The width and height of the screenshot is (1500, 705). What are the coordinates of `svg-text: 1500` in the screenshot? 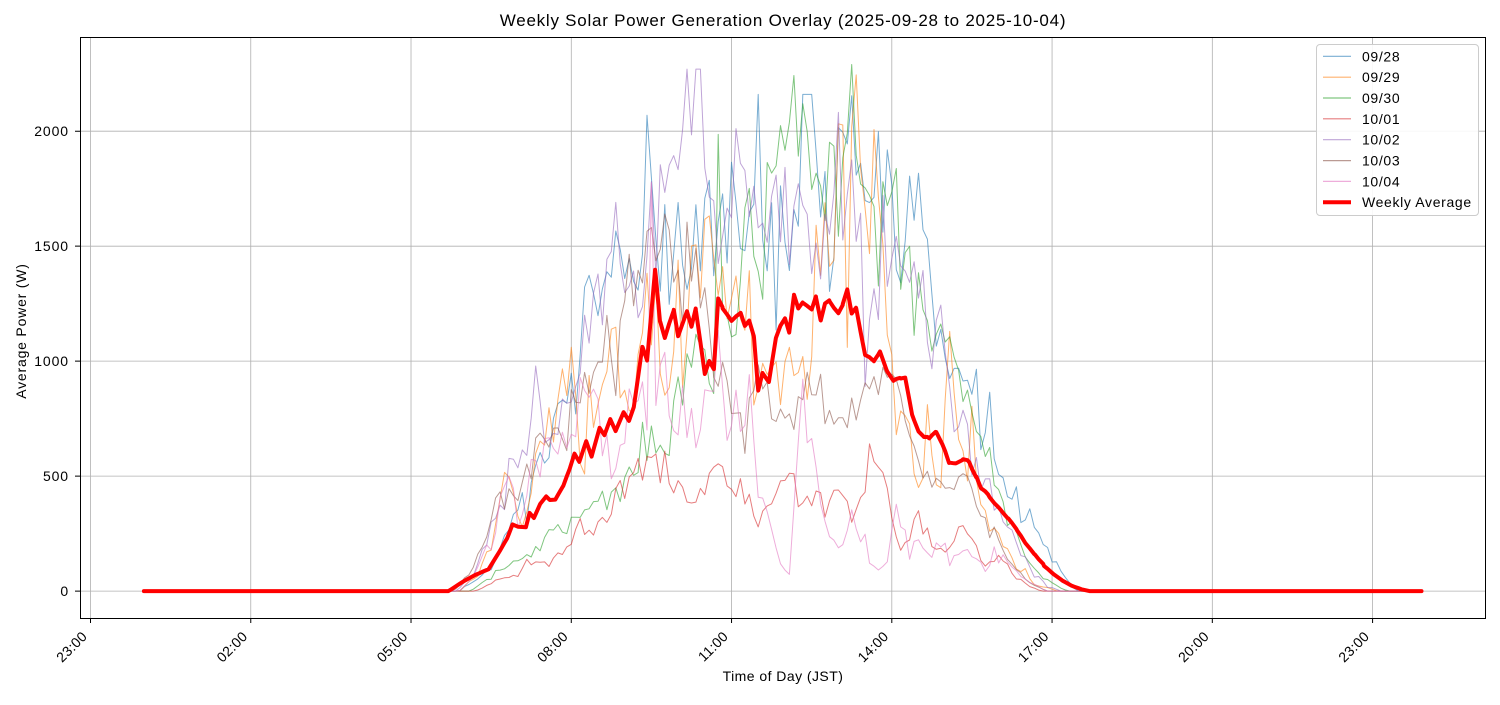 It's located at (51, 246).